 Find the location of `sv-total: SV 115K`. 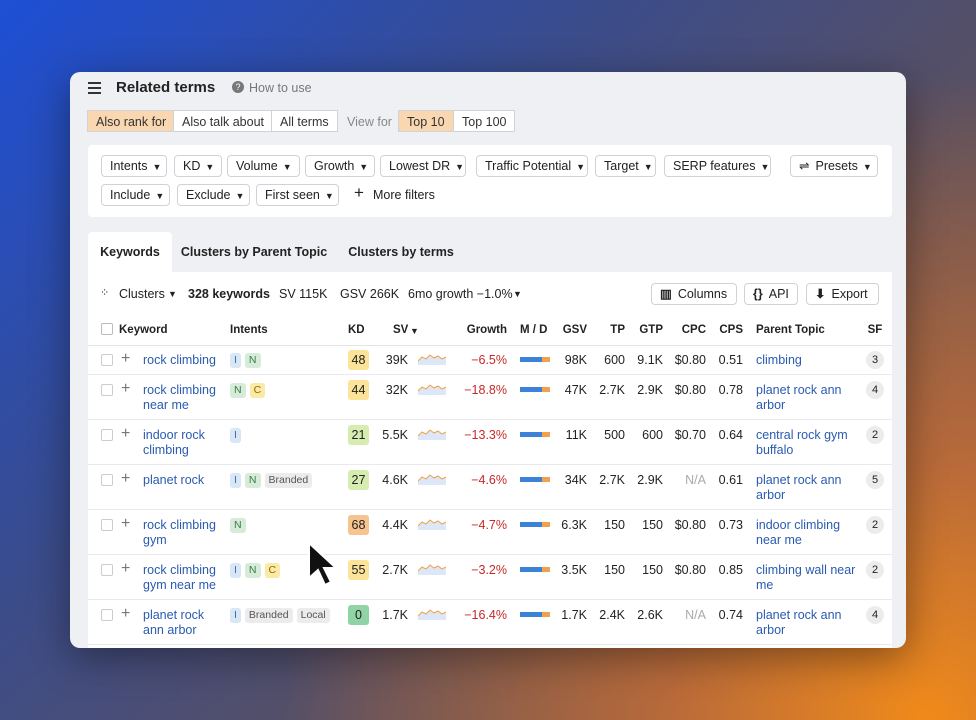

sv-total: SV 115K is located at coordinates (303, 294).